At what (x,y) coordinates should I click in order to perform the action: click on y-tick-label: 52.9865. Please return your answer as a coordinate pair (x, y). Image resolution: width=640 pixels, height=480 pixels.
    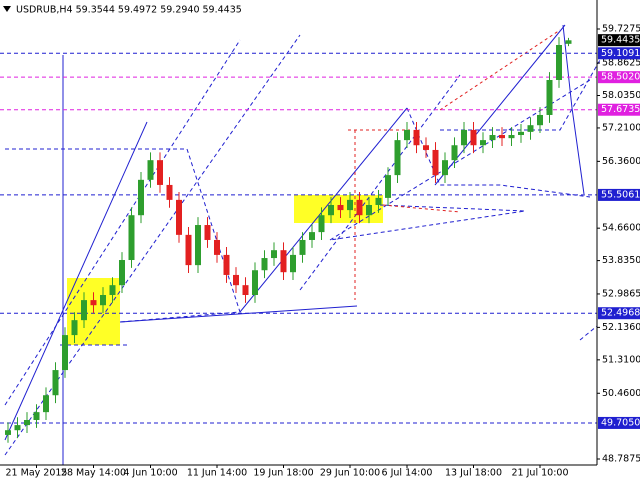
    Looking at the image, I should click on (621, 293).